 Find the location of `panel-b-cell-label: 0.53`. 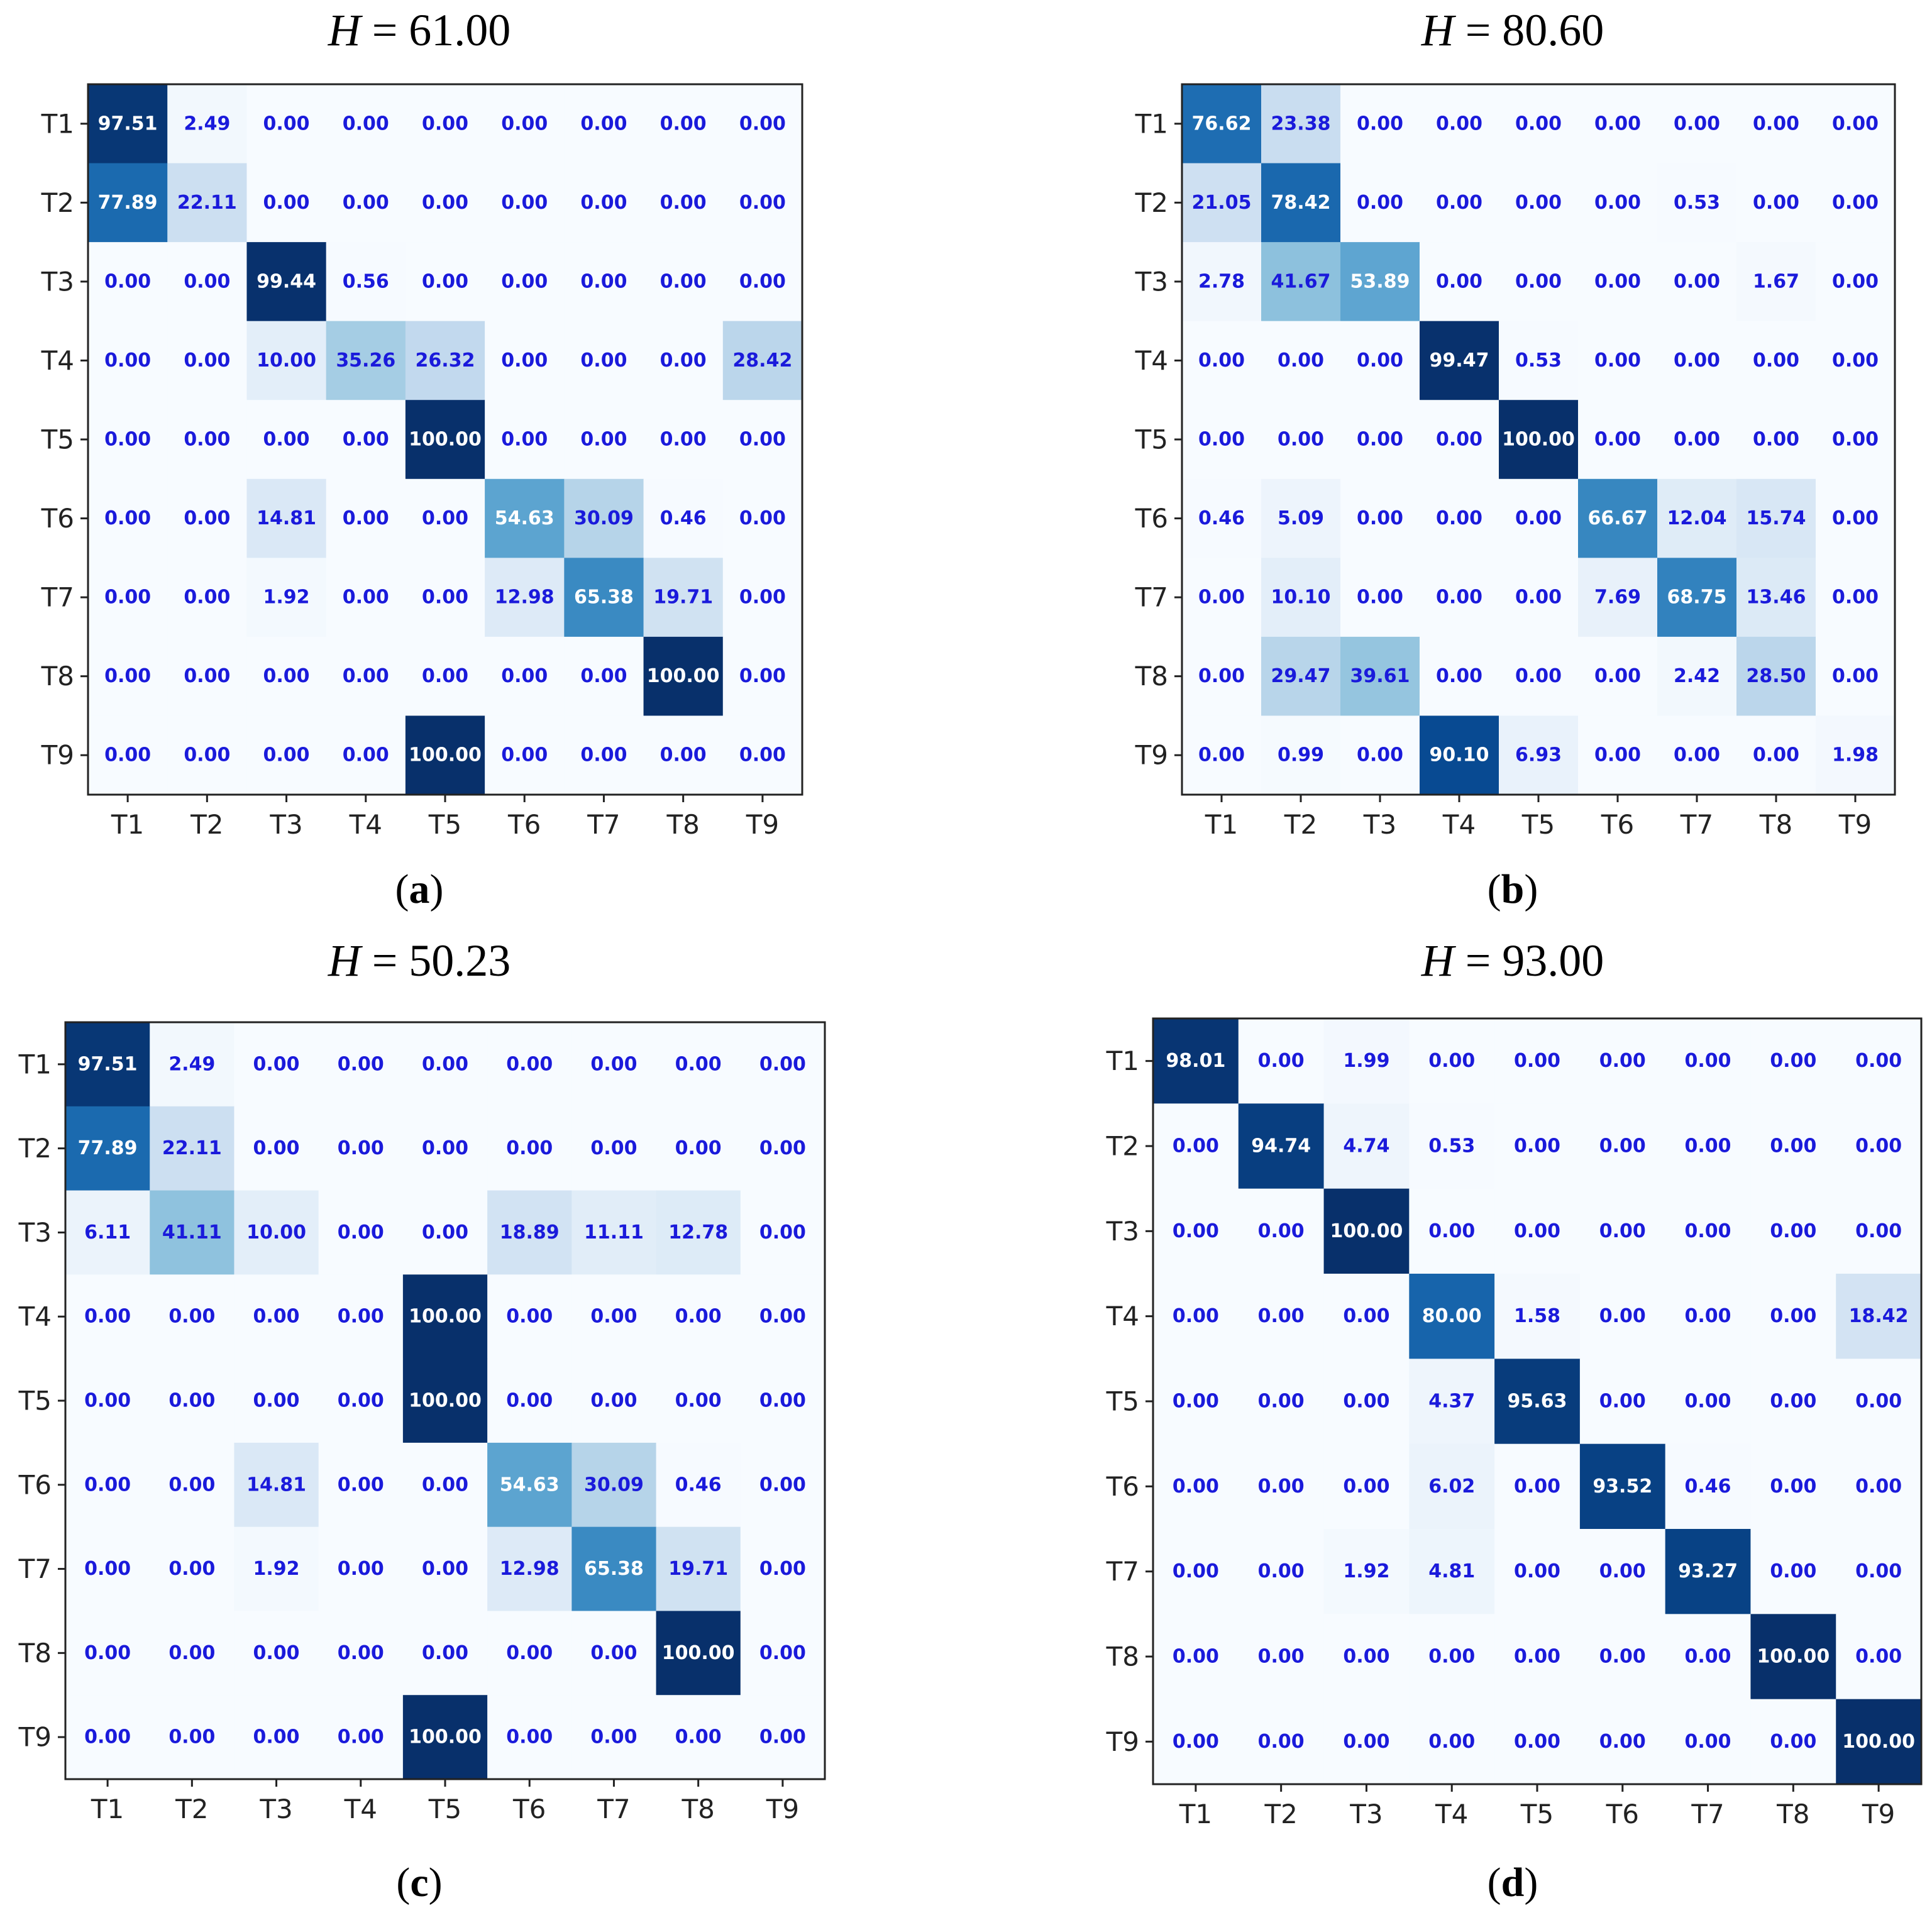

panel-b-cell-label: 0.53 is located at coordinates (1538, 361).